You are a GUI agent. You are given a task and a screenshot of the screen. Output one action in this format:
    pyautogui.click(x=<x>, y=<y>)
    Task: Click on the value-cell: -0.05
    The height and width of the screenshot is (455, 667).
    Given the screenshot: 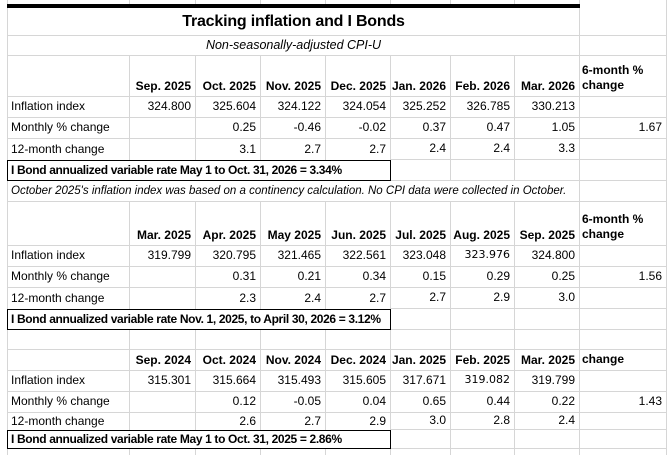 What is the action you would take?
    pyautogui.click(x=293, y=402)
    